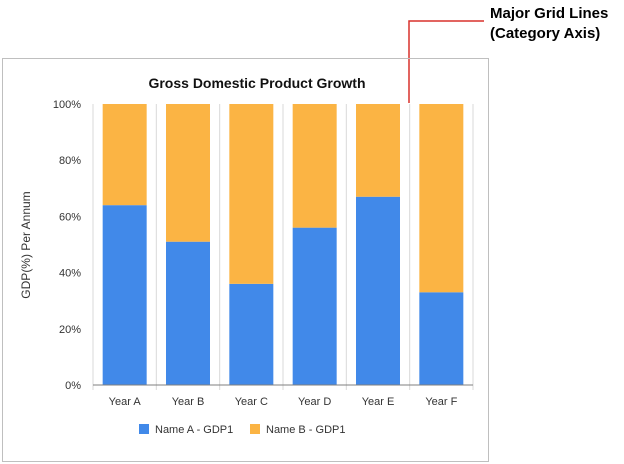 The image size is (624, 464). What do you see at coordinates (549, 13) in the screenshot?
I see `callout-line1: Major Grid Lines` at bounding box center [549, 13].